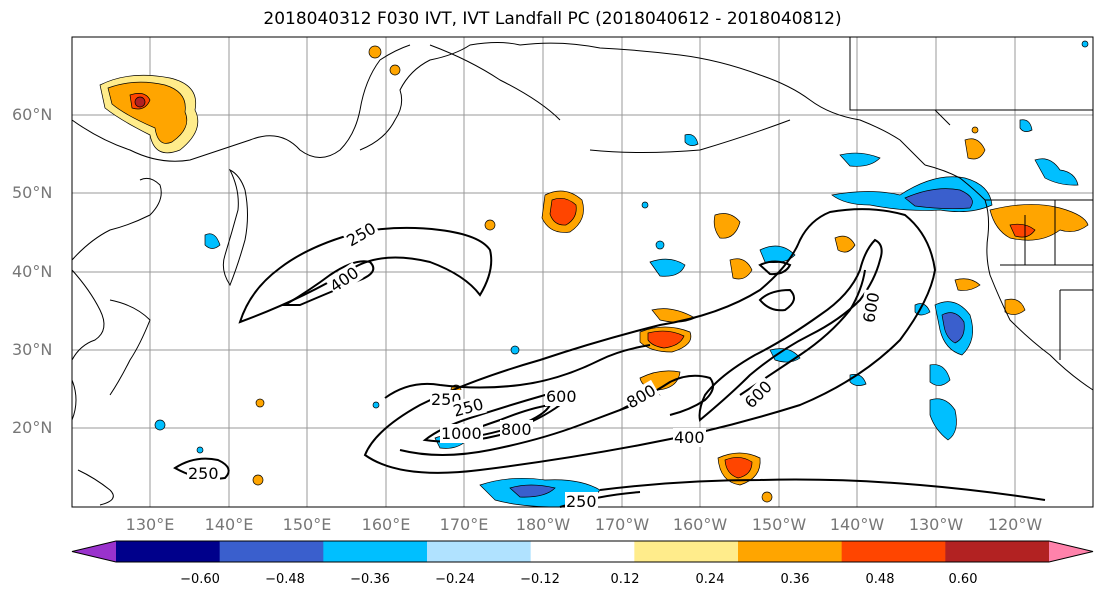  Describe the element at coordinates (689, 437) in the screenshot. I see `contour-label-400-c: 400` at that location.